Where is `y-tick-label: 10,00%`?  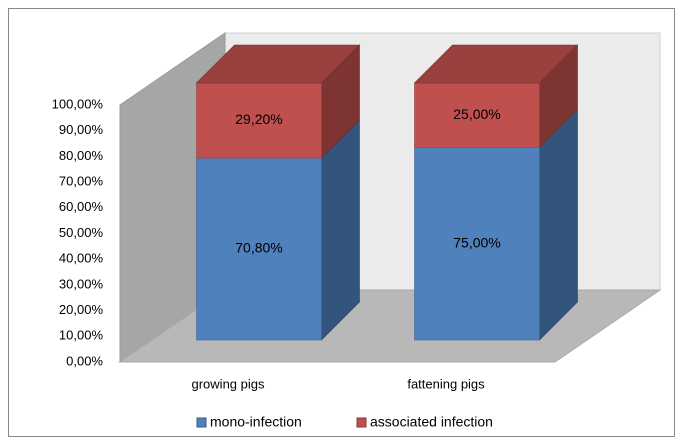
y-tick-label: 10,00% is located at coordinates (81, 335).